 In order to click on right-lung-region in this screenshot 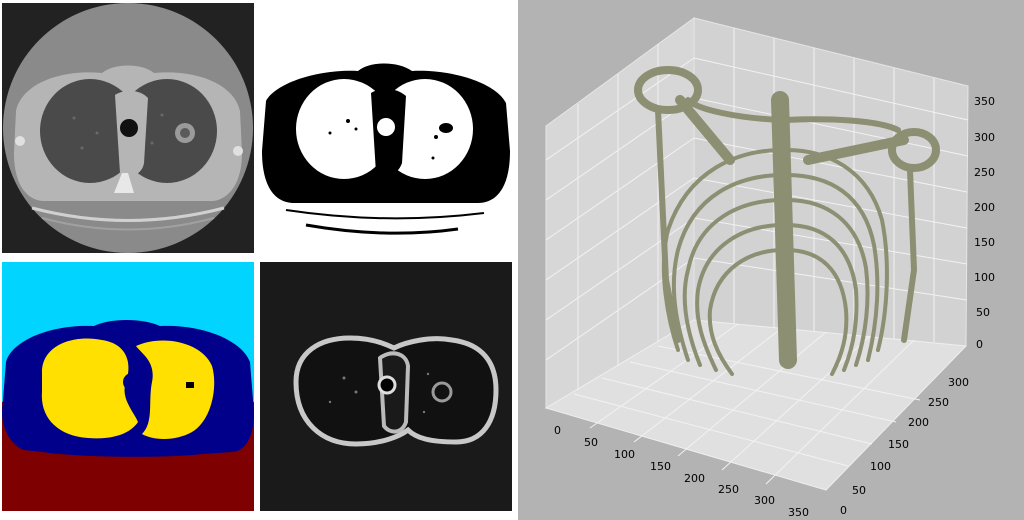, I will do `click(89, 388)`.